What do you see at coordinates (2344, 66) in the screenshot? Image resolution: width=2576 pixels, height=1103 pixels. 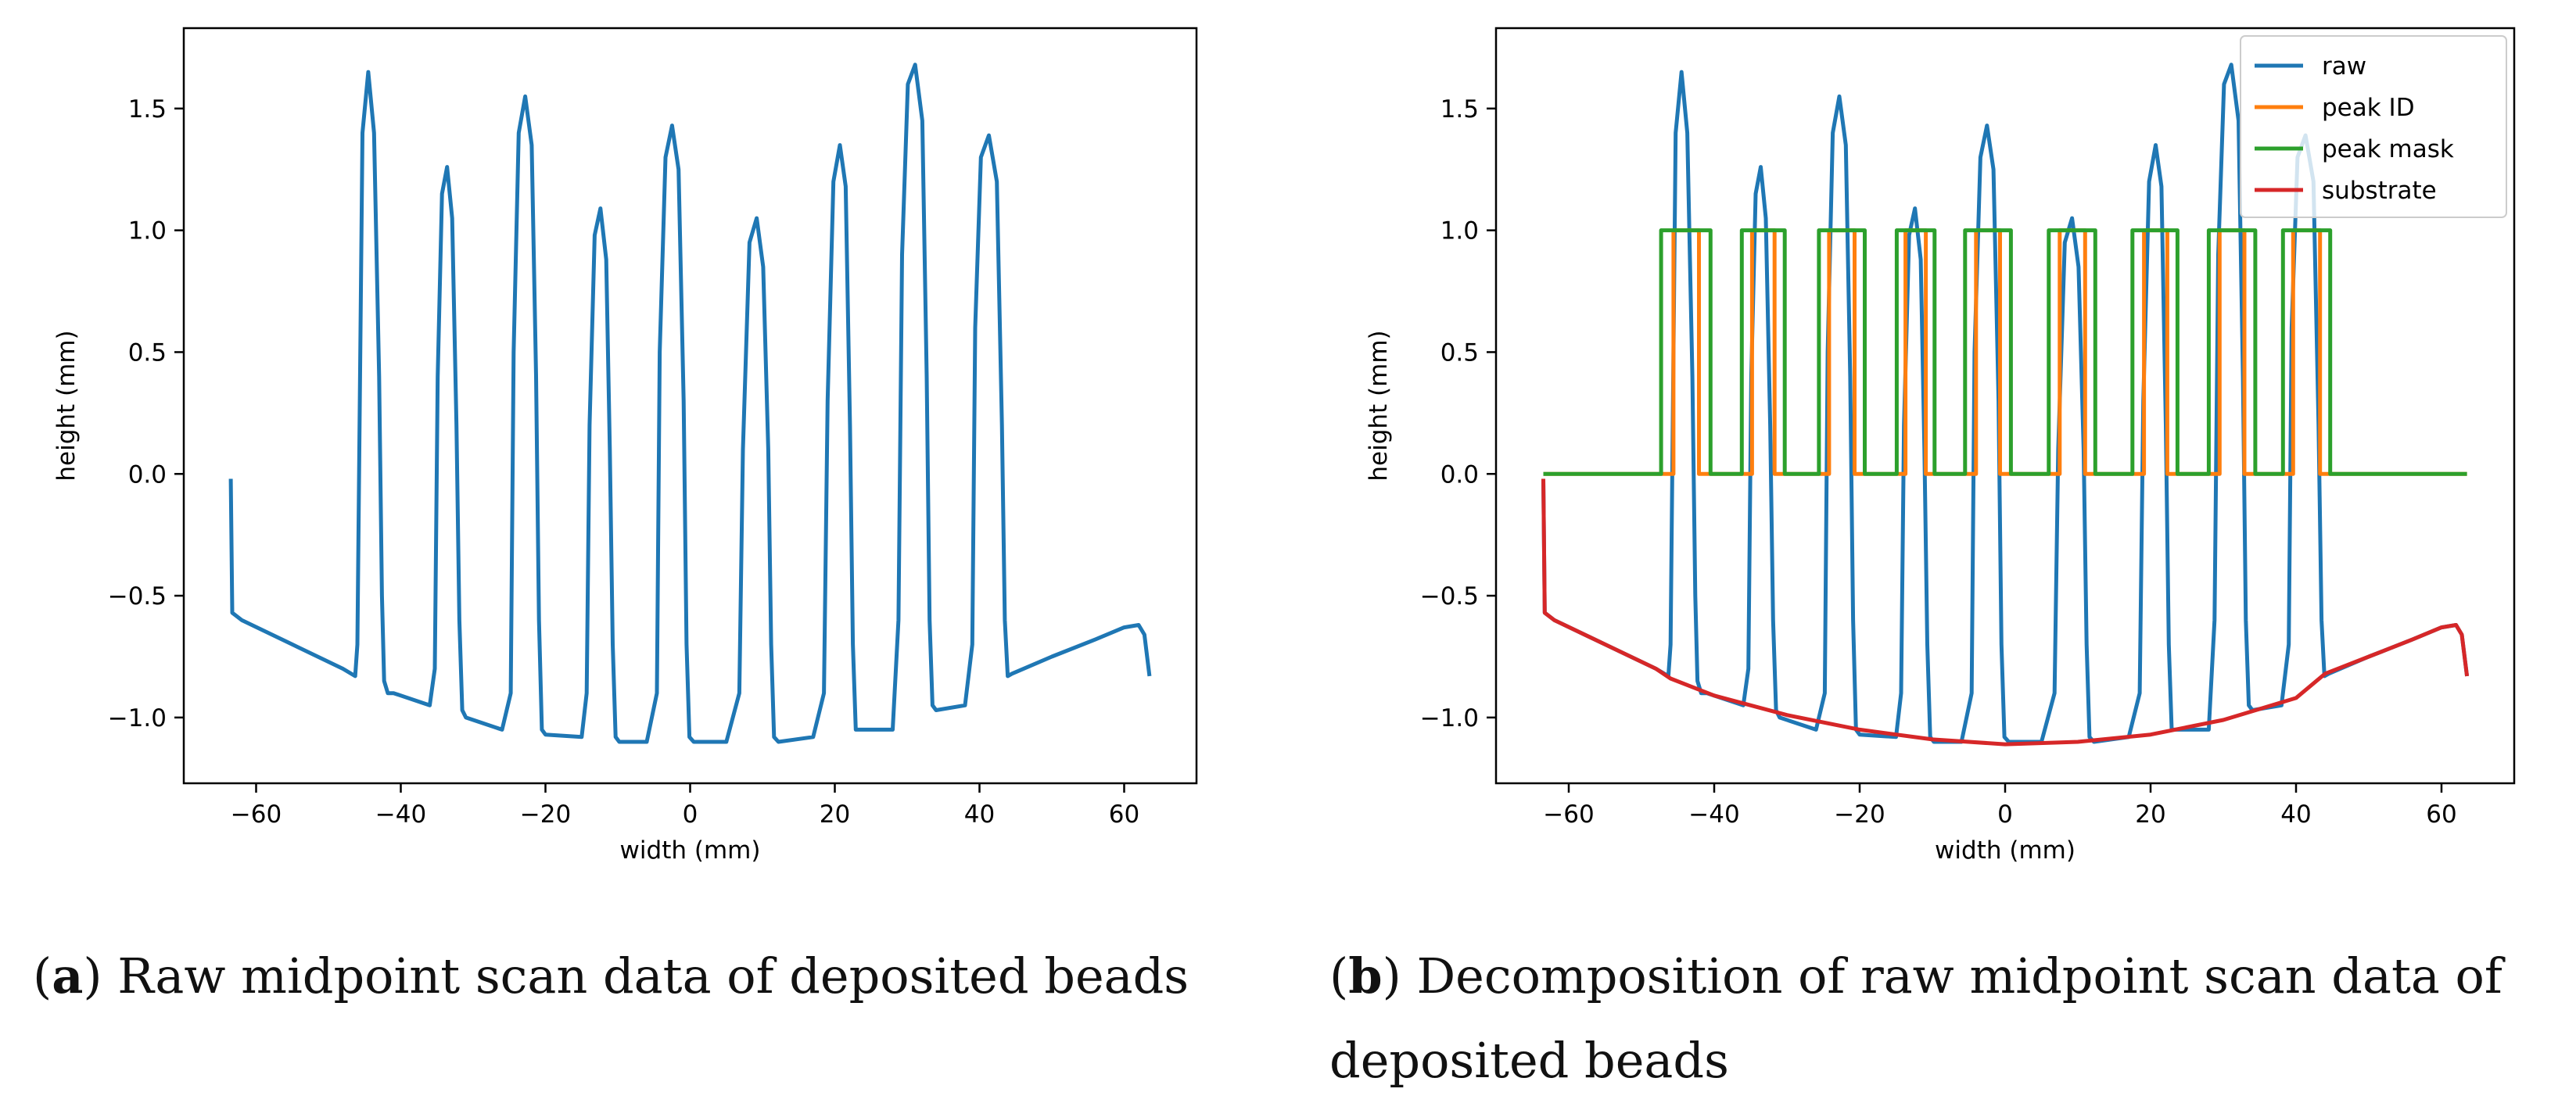 I see `legend-label: raw` at bounding box center [2344, 66].